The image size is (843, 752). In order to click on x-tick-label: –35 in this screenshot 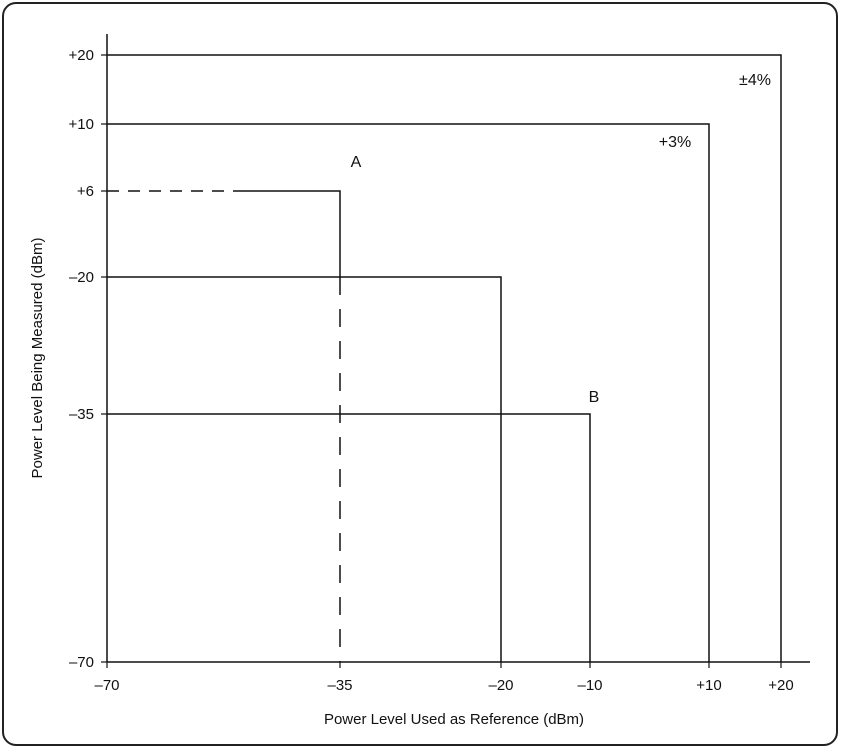, I will do `click(339, 685)`.